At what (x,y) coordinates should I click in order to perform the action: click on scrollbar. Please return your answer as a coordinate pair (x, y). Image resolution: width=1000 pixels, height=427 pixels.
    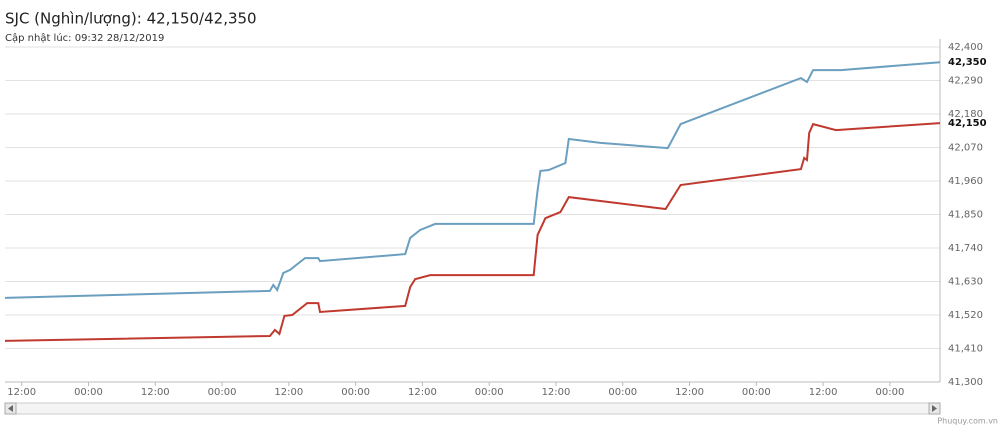
    Looking at the image, I should click on (472, 408).